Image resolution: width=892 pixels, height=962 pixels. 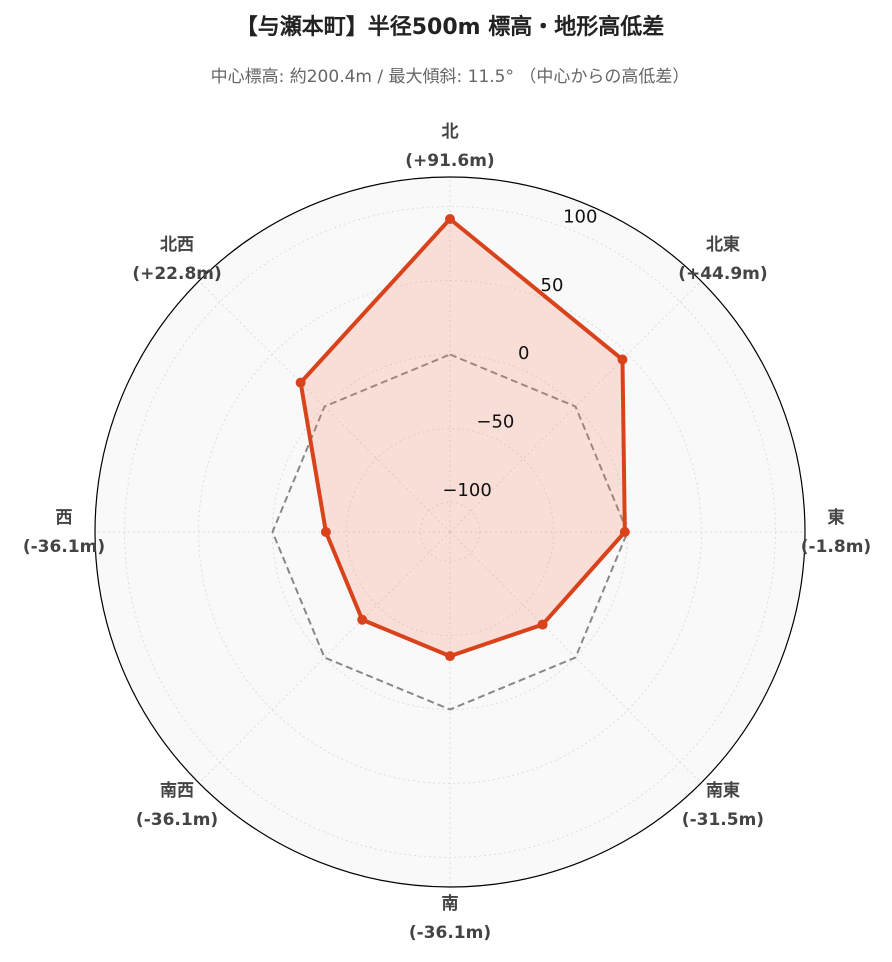 What do you see at coordinates (552, 285) in the screenshot?
I see `r-tick-label: 50` at bounding box center [552, 285].